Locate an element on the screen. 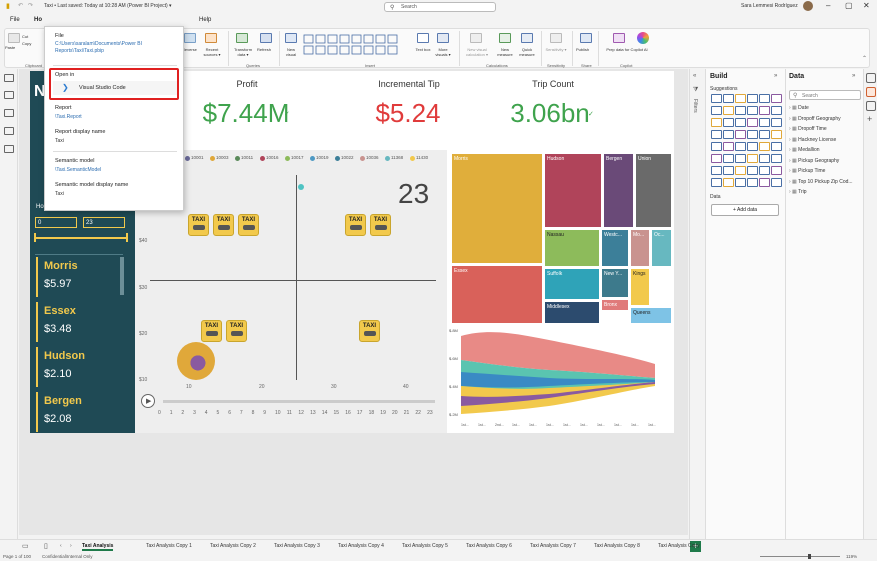 The image size is (877, 561). page-tab: Taxi Analysis Copy is located at coordinates (679, 546).